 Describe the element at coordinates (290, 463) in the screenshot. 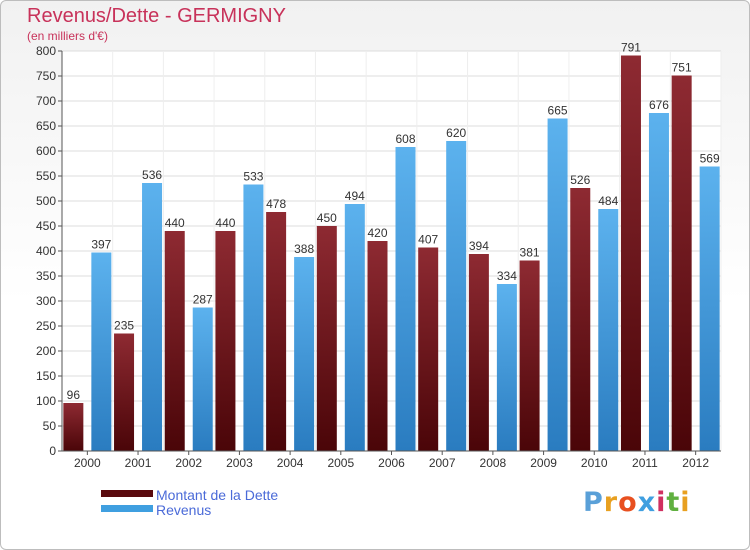

I see `x-tick-label: 2004` at that location.